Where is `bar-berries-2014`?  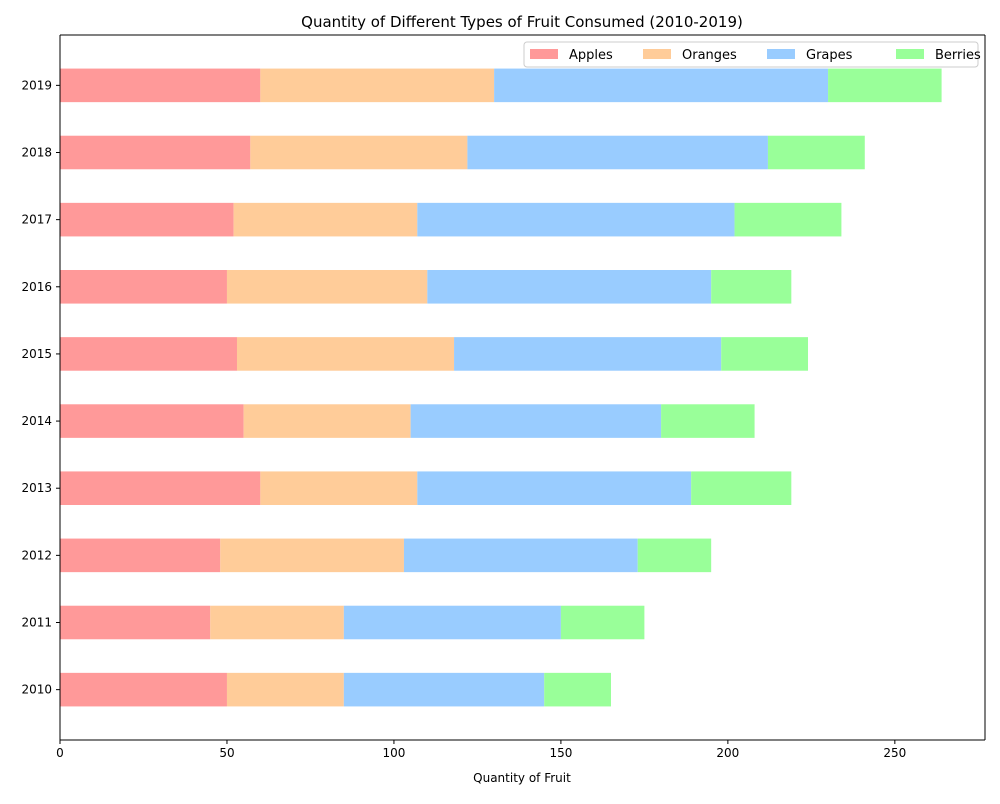 bar-berries-2014 is located at coordinates (708, 421).